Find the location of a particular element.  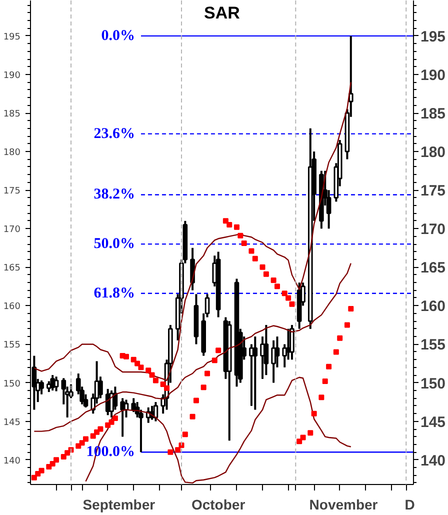

y-tick-label: 160 is located at coordinates (12, 307).